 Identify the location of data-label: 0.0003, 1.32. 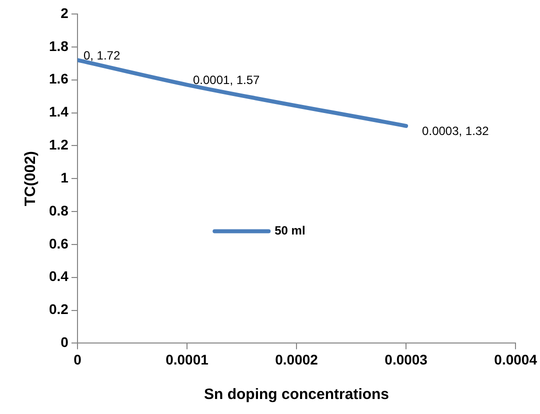
(456, 131).